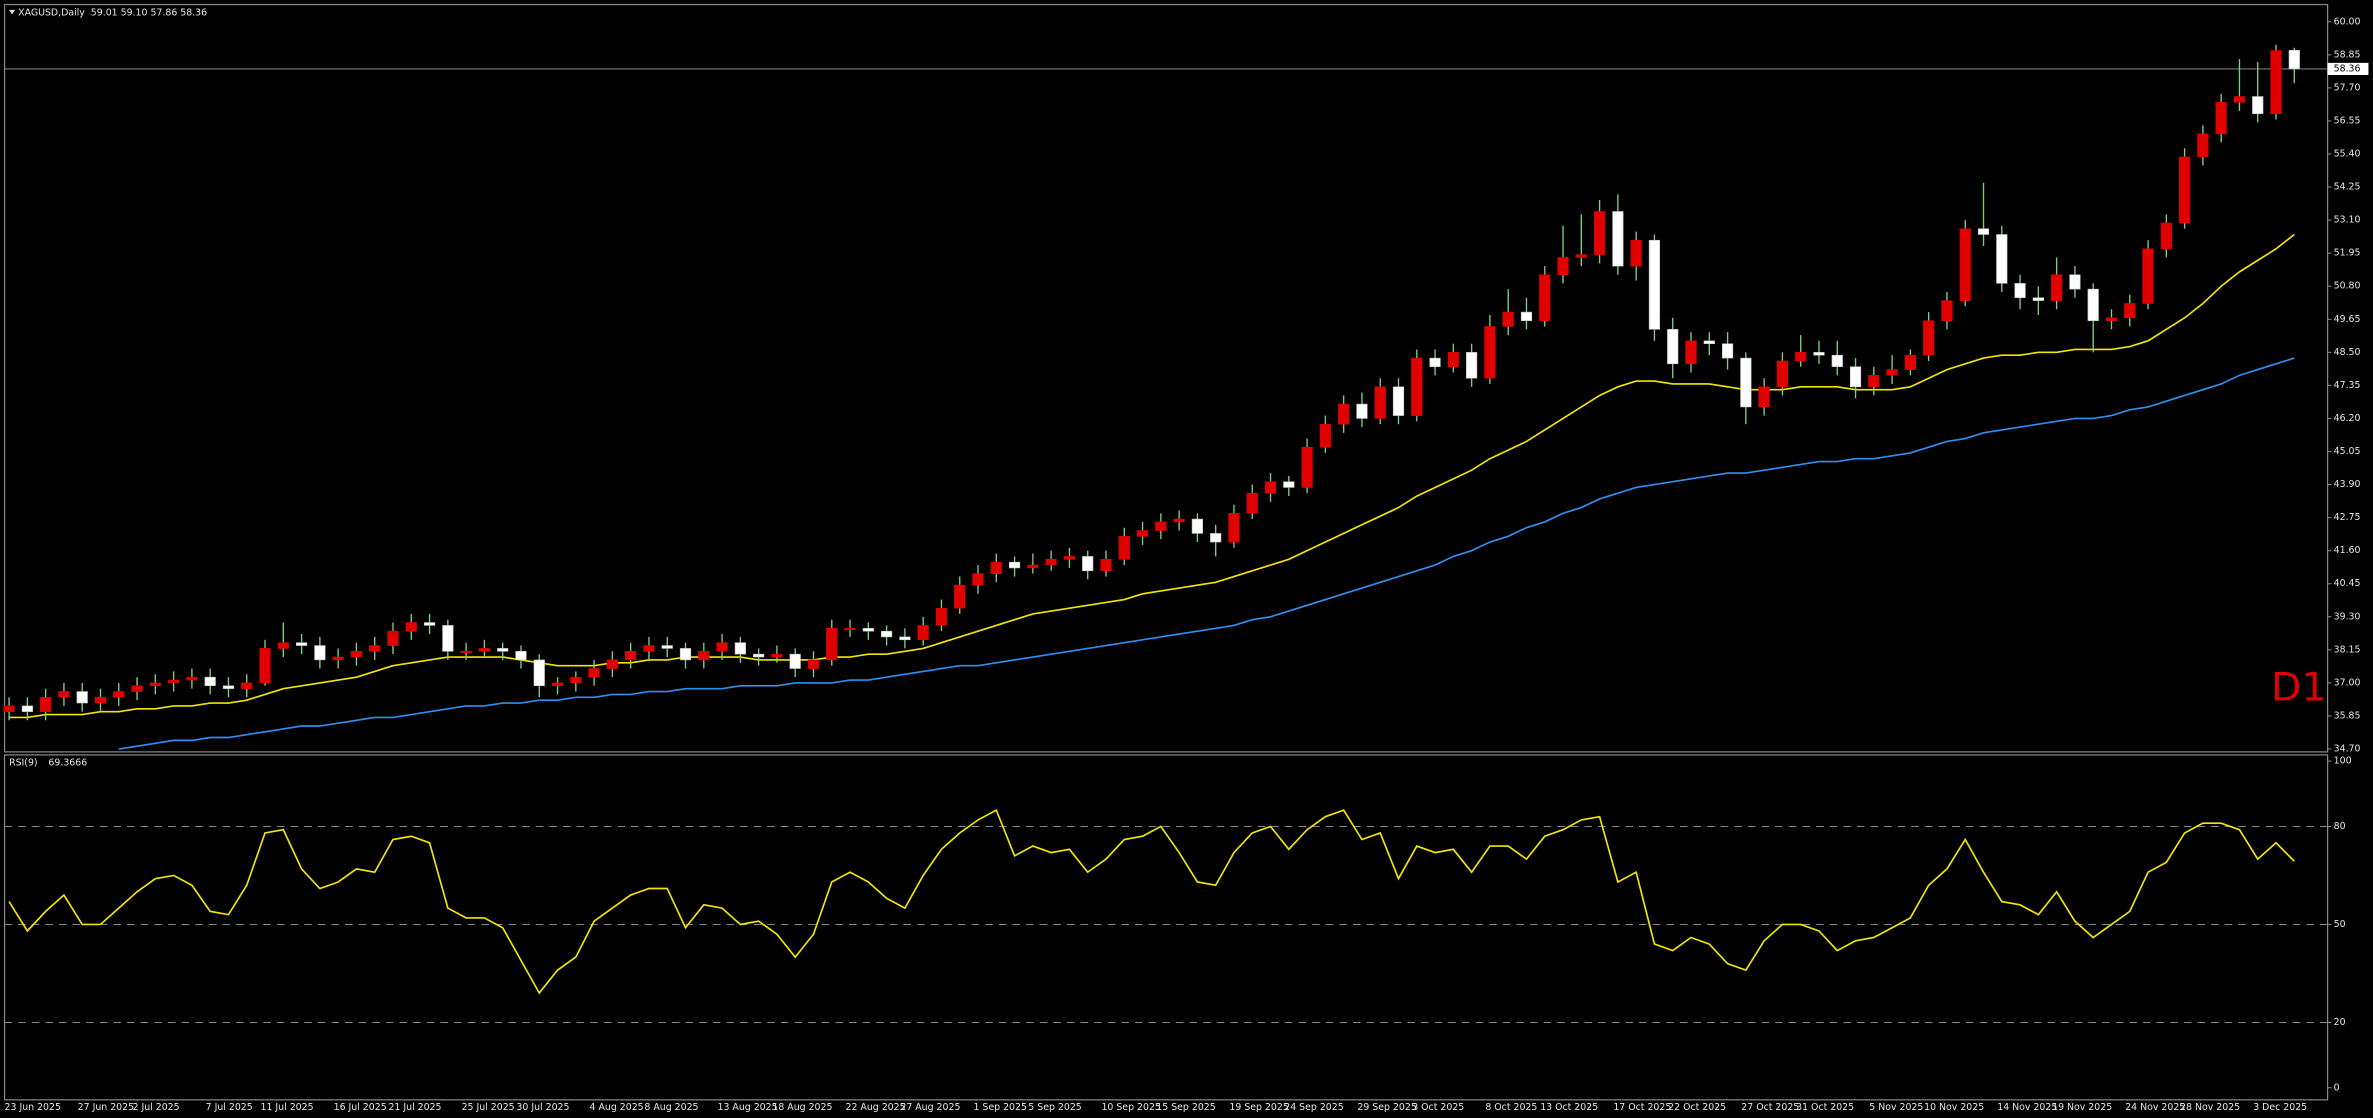  What do you see at coordinates (1770, 1107) in the screenshot?
I see `x-tick-label: 27 Oct 2025` at bounding box center [1770, 1107].